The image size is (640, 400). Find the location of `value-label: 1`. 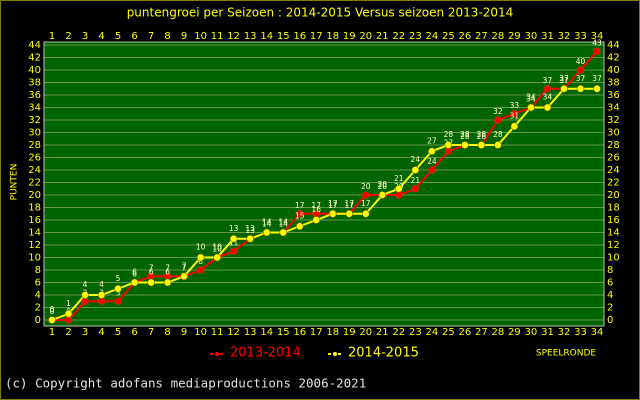

value-label: 1 is located at coordinates (68, 303).